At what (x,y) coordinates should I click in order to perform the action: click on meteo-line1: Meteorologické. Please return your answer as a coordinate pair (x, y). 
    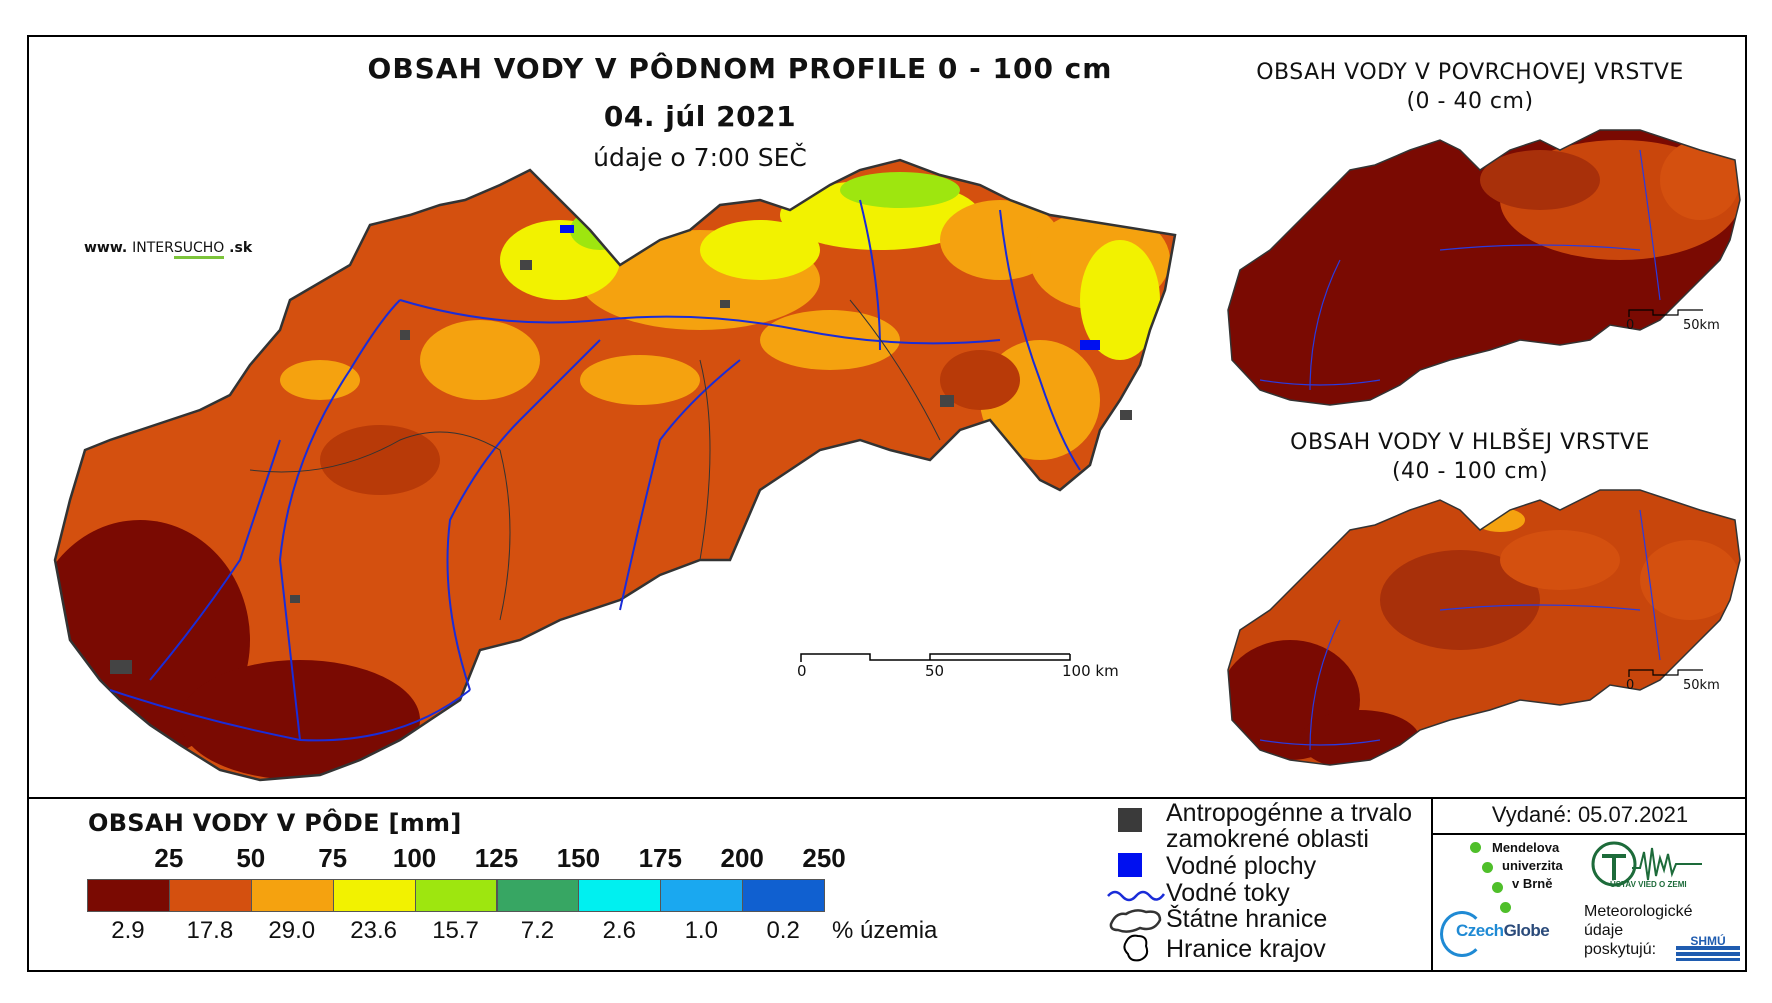
    Looking at the image, I should click on (1638, 911).